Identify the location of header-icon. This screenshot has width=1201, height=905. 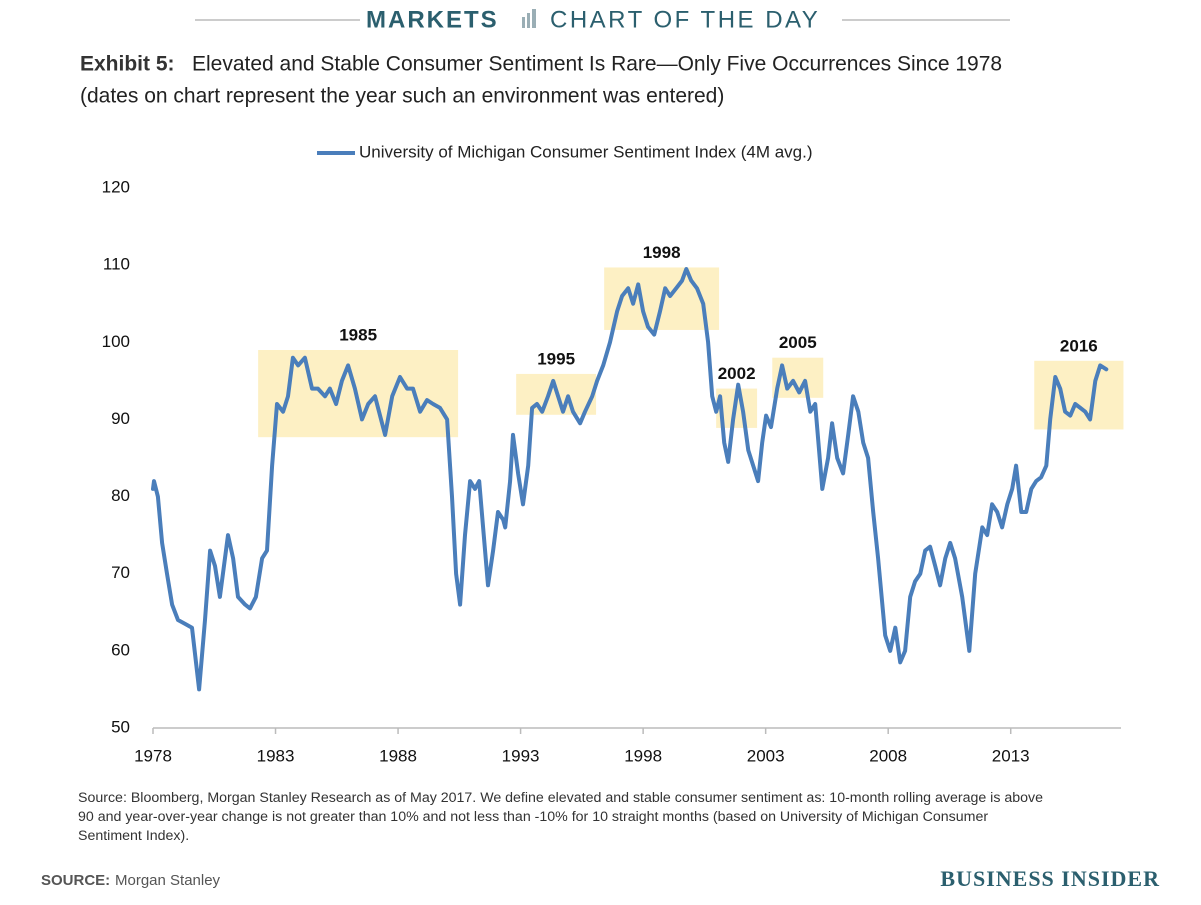
(529, 18).